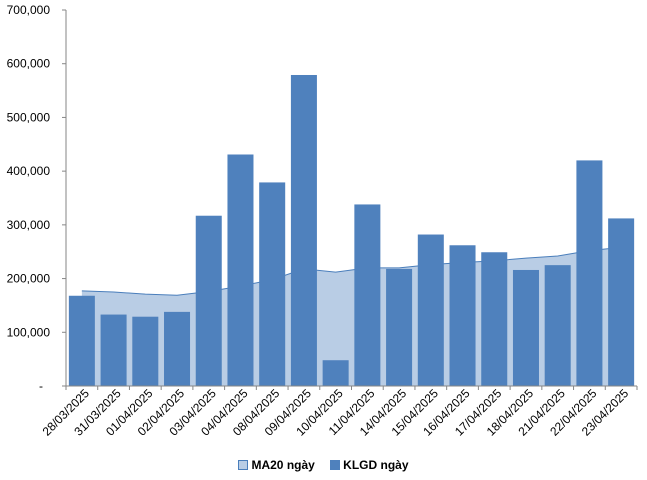 The image size is (647, 480). Describe the element at coordinates (29, 279) in the screenshot. I see `y-tick-label: 200,000` at that location.